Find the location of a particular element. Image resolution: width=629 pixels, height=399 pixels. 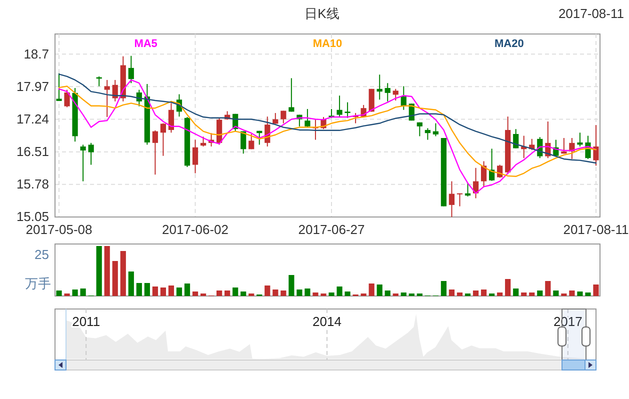

text: MA5 is located at coordinates (146, 44).